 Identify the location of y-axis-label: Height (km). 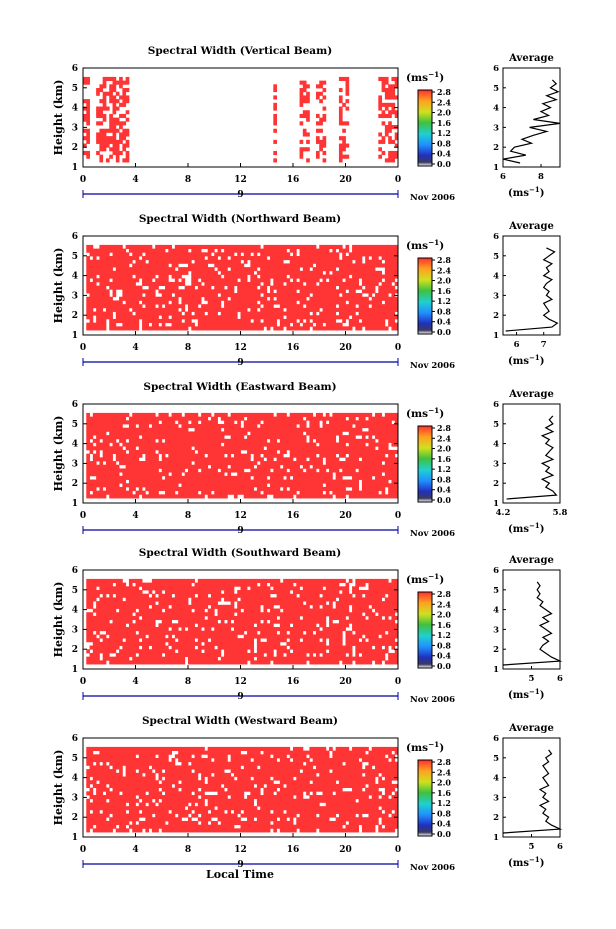
(58, 286).